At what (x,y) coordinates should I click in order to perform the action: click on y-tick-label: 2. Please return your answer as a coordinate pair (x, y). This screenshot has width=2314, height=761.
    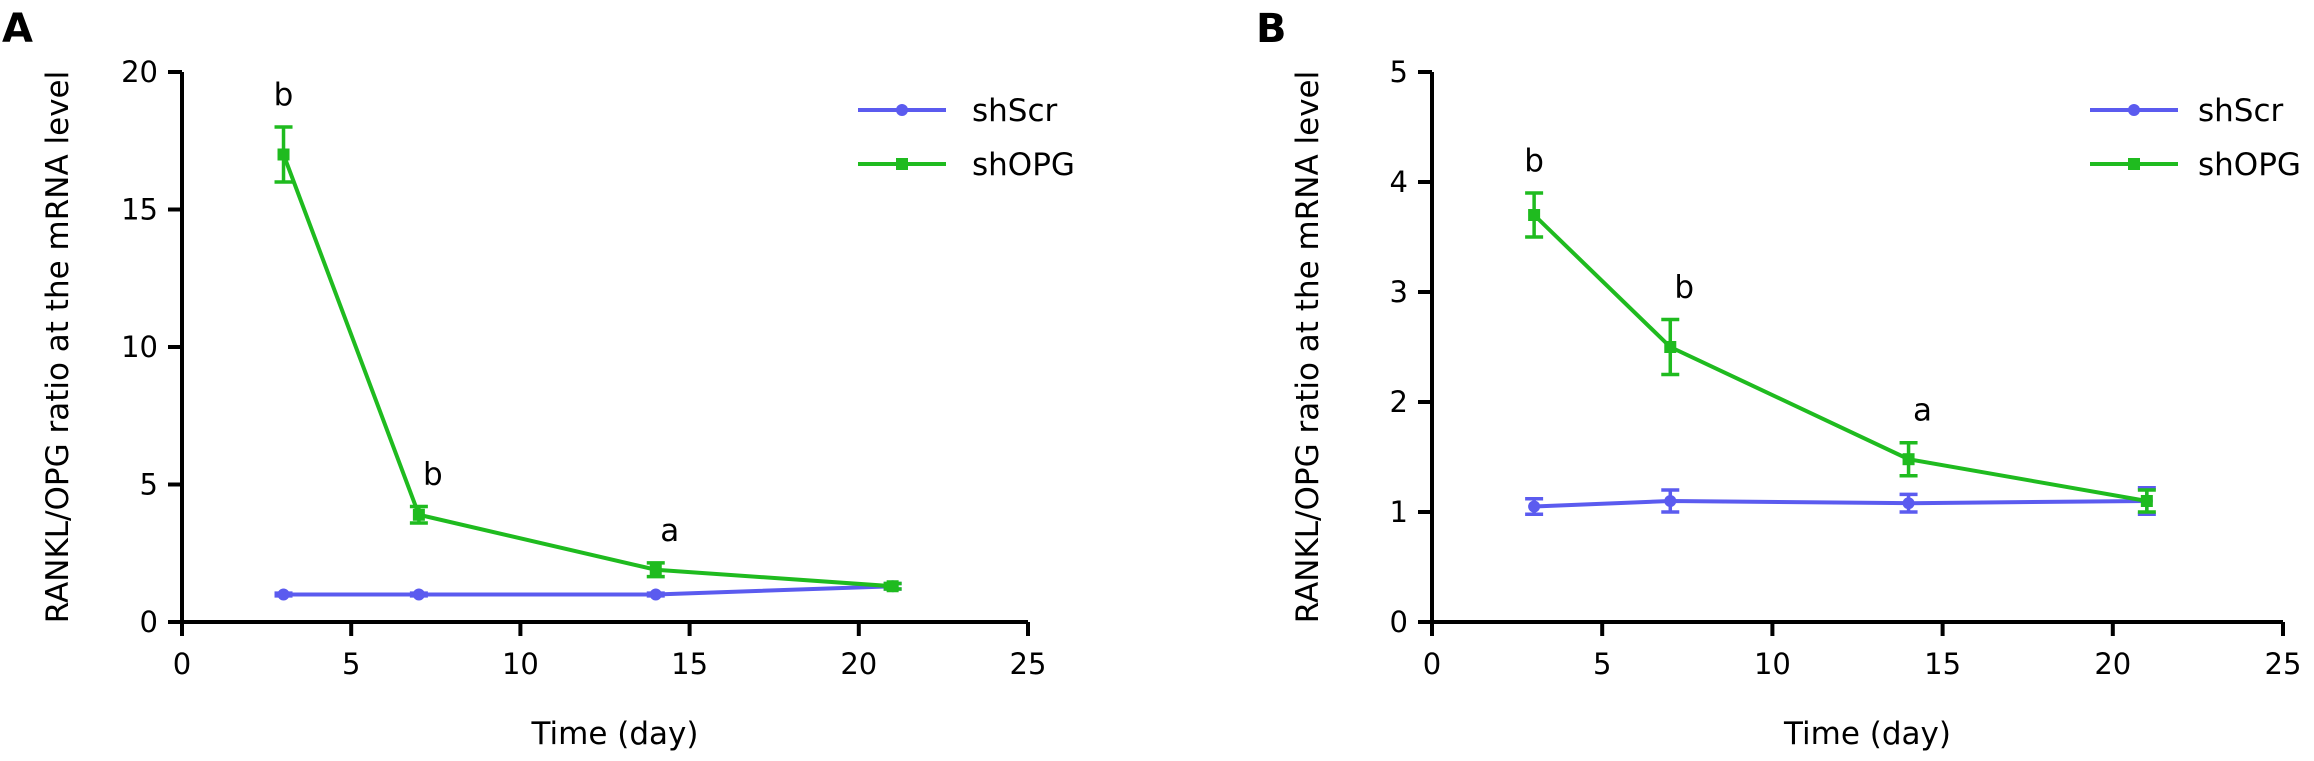
    Looking at the image, I should click on (1399, 402).